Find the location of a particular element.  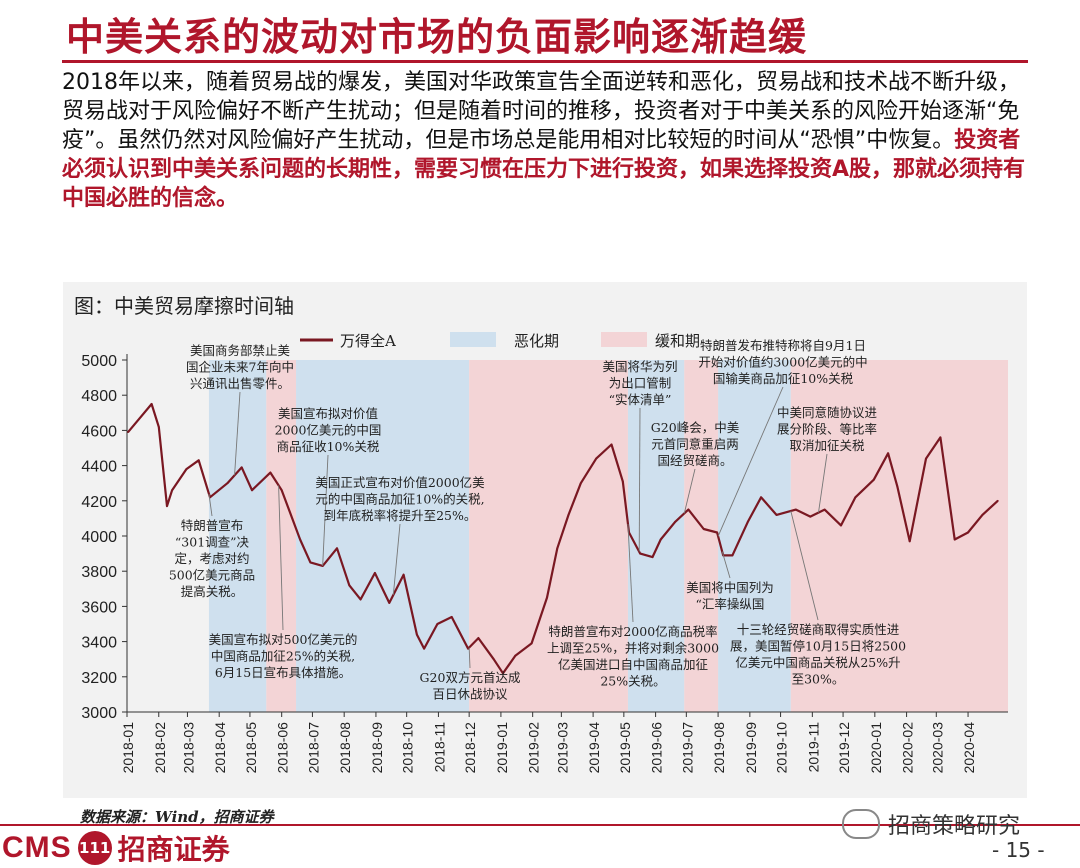

x-tick-label-2018-04: 2018-04 is located at coordinates (220, 748).